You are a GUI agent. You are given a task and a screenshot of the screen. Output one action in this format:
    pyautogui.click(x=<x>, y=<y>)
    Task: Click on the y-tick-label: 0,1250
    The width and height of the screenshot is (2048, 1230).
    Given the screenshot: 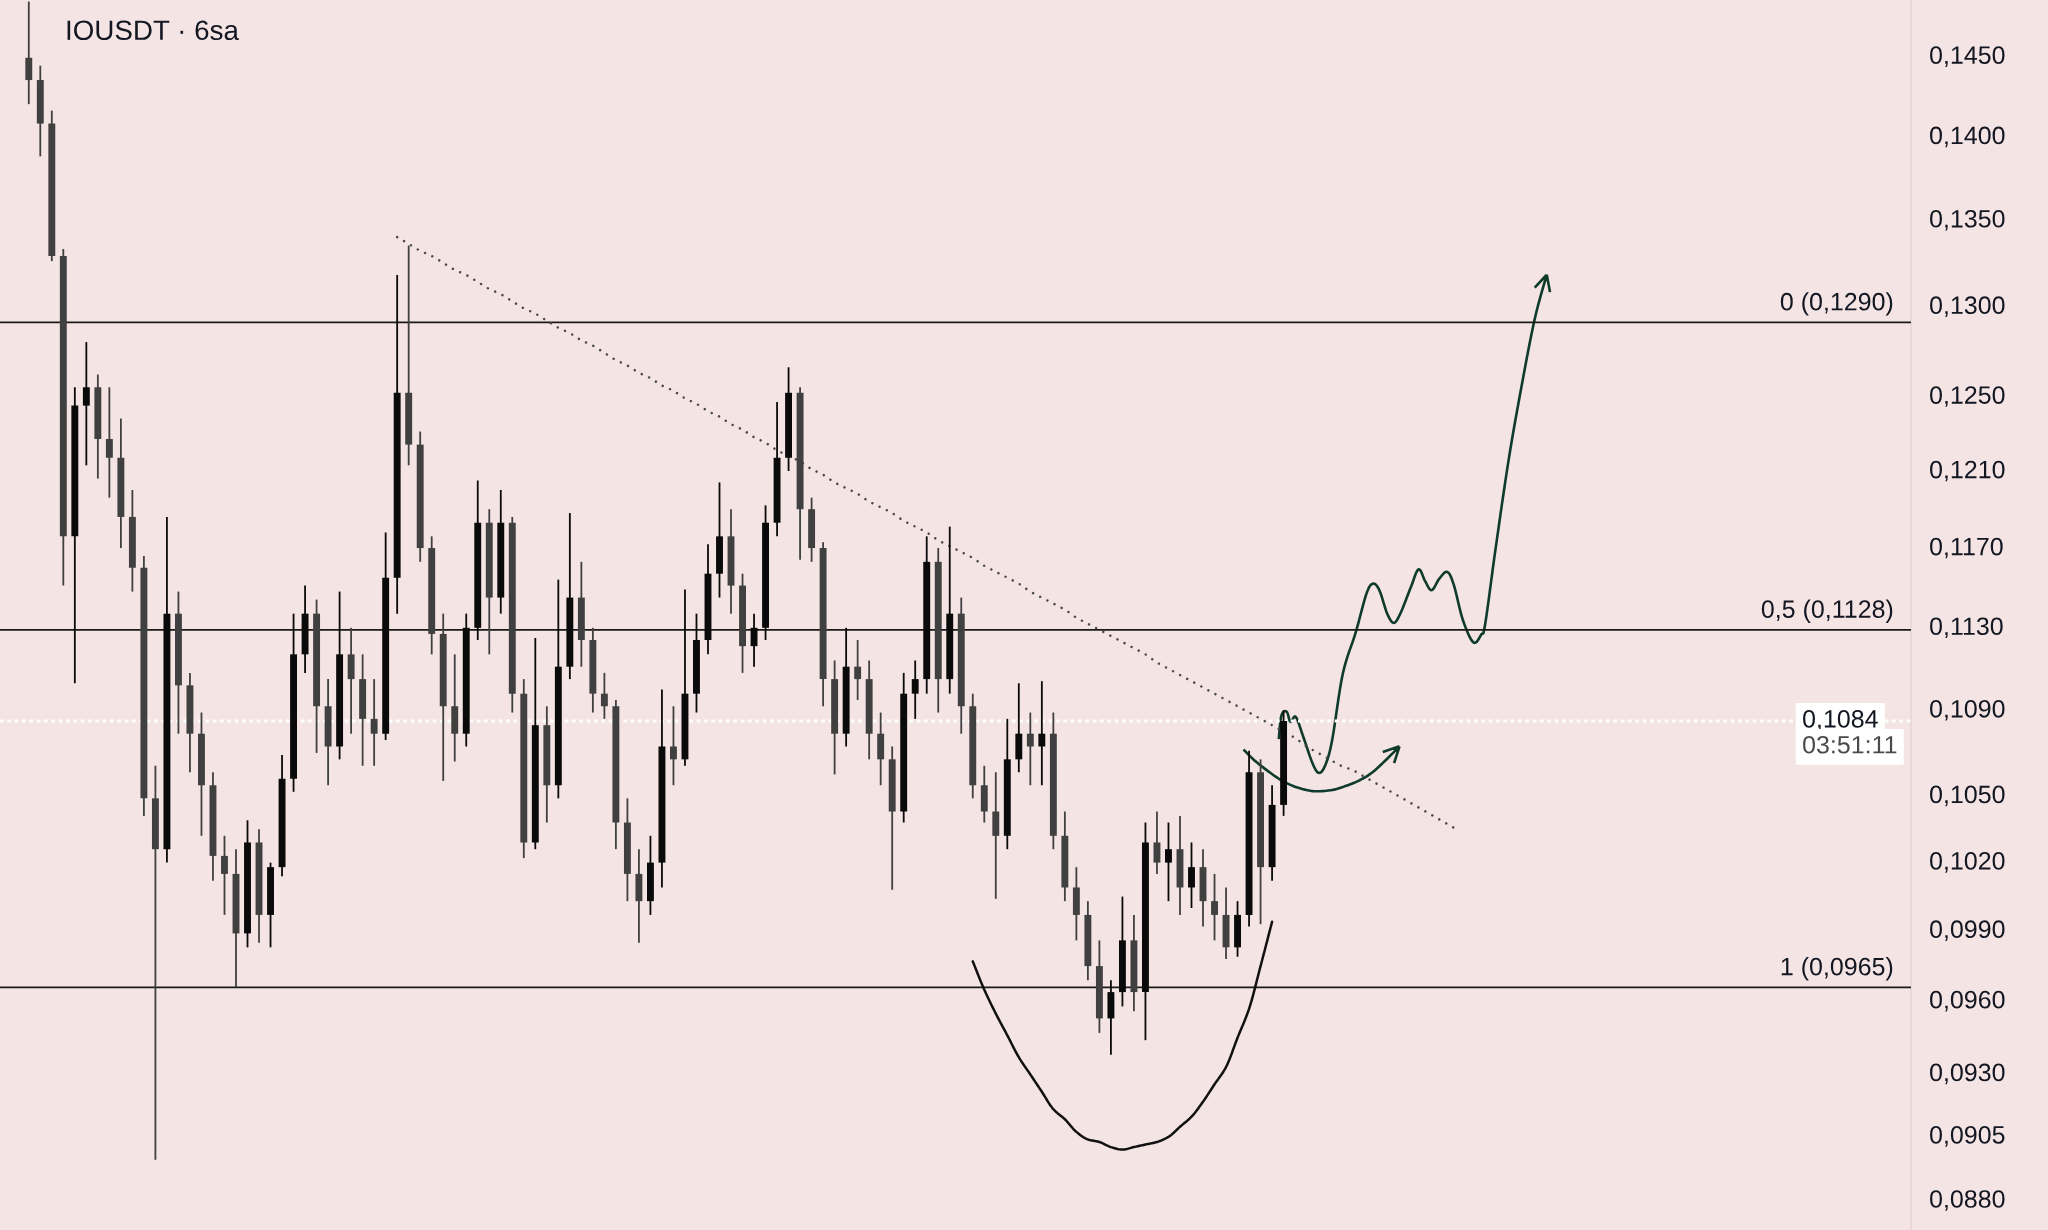 What is the action you would take?
    pyautogui.click(x=1967, y=396)
    